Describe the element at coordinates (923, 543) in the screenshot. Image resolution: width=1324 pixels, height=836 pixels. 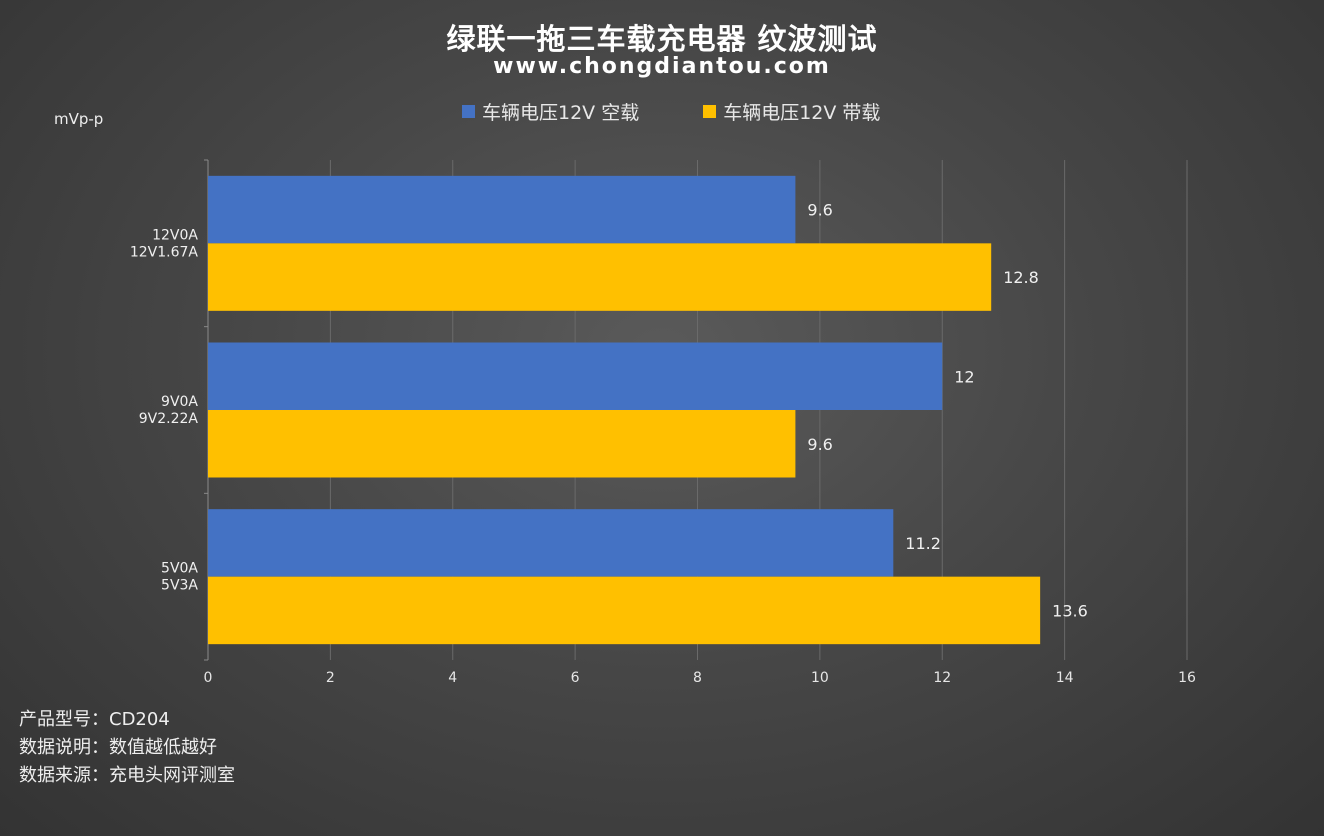
I see `data-label-series-0-cat-2: 11.2` at that location.